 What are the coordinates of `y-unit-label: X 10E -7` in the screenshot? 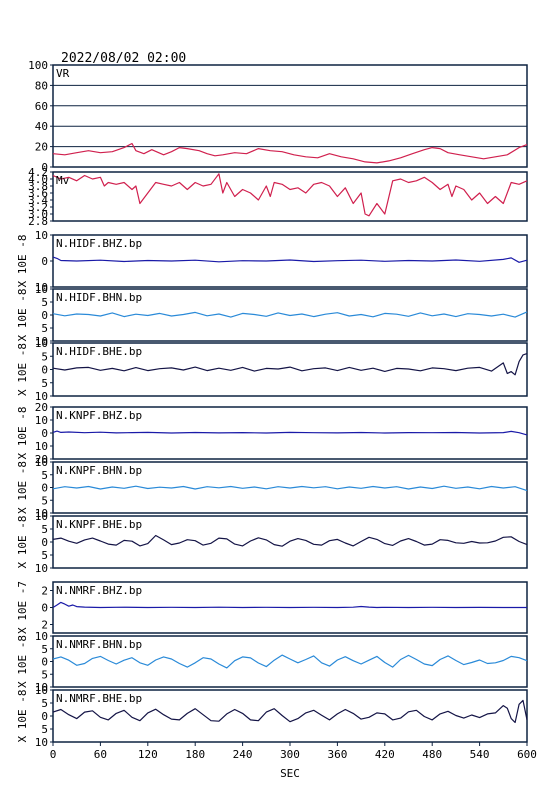 It's located at (22, 607).